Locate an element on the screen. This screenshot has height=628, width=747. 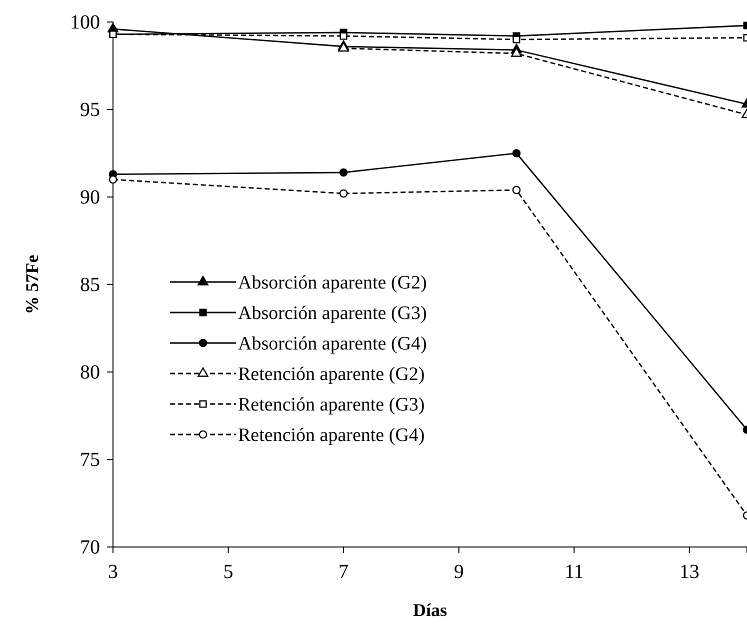
y-tick-label: 85 is located at coordinates (90, 285).